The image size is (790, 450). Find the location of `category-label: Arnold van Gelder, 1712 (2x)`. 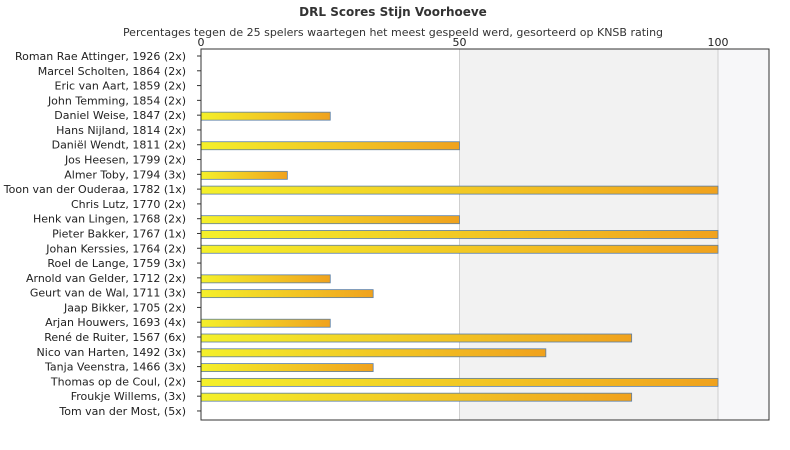

category-label: Arnold van Gelder, 1712 (2x) is located at coordinates (106, 278).